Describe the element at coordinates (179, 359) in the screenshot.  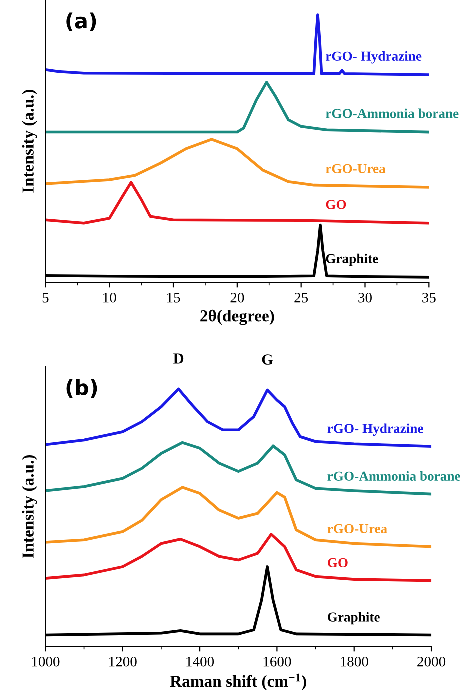
I see `annotation: D` at that location.